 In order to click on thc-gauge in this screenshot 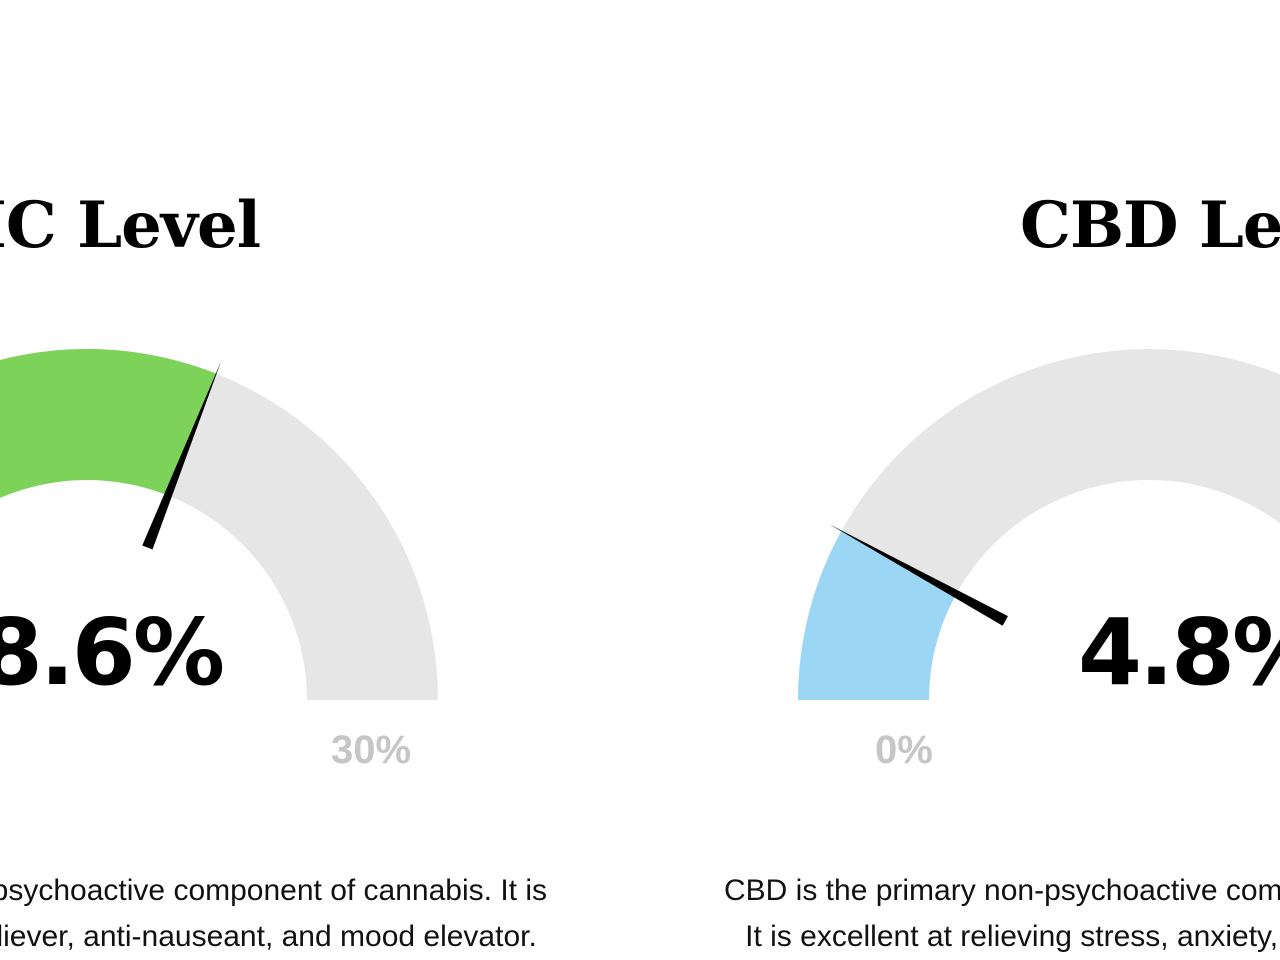, I will do `click(219, 524)`.